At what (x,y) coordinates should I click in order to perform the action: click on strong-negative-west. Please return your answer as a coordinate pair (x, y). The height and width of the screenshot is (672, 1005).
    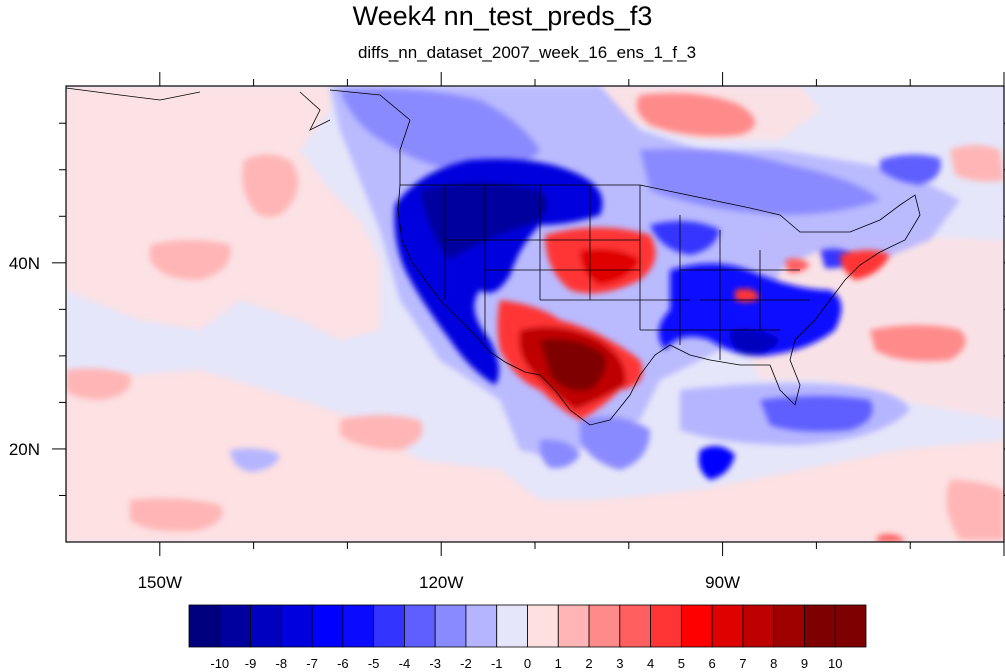
    Looking at the image, I should click on (498, 272).